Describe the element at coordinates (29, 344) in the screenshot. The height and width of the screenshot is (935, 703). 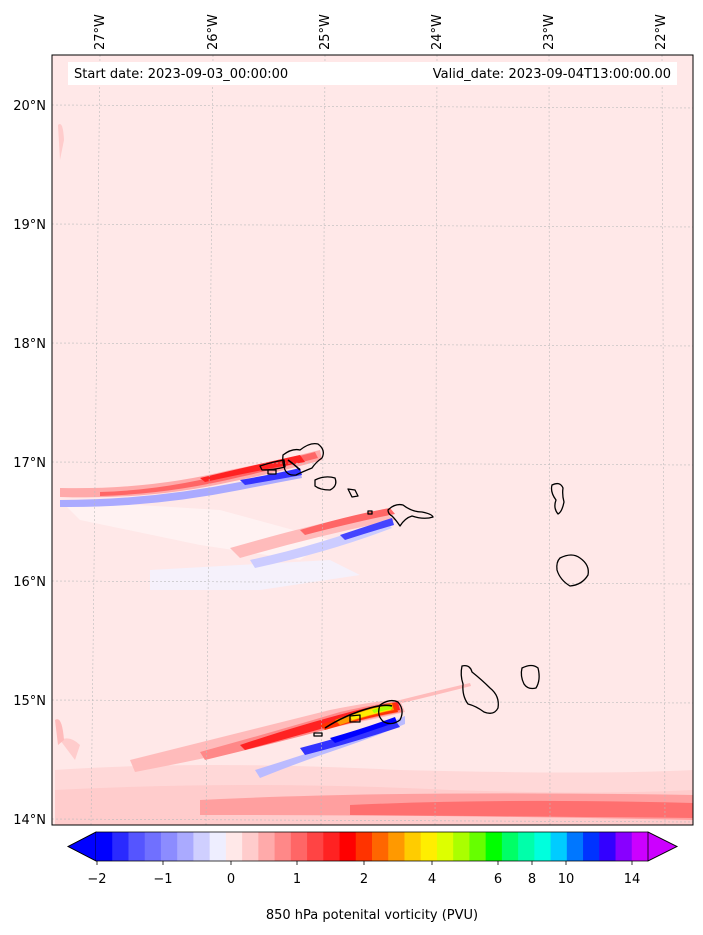
I see `lat-label: 18°N` at that location.